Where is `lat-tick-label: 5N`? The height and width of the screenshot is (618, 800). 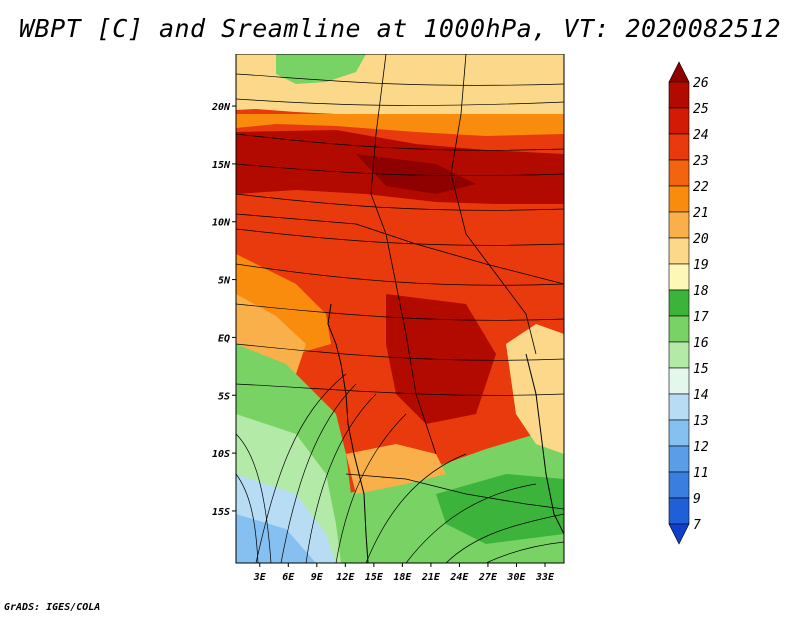 lat-tick-label: 5N is located at coordinates (224, 281).